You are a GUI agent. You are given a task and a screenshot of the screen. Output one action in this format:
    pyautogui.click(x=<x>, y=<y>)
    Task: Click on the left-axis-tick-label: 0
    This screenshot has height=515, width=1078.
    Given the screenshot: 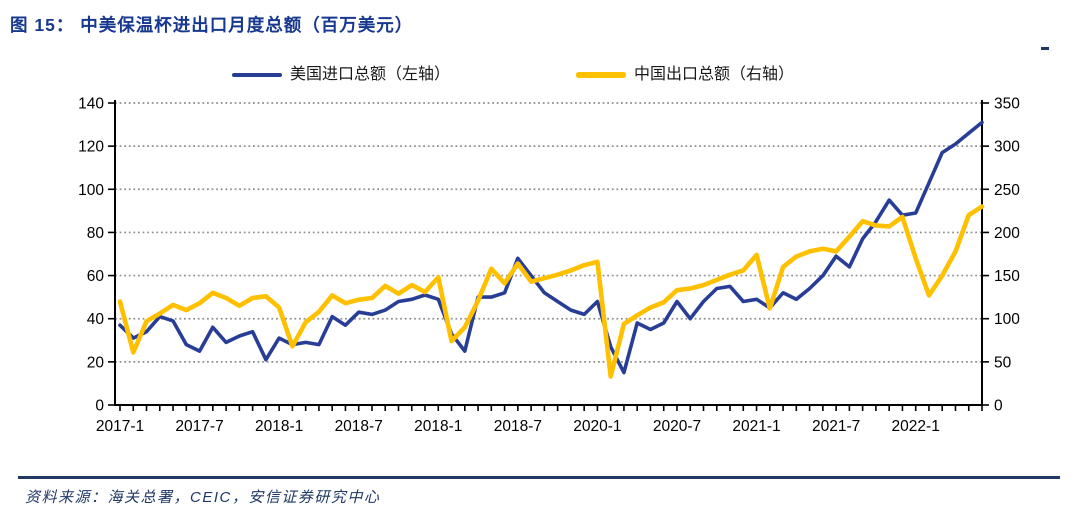 What is the action you would take?
    pyautogui.click(x=99, y=406)
    